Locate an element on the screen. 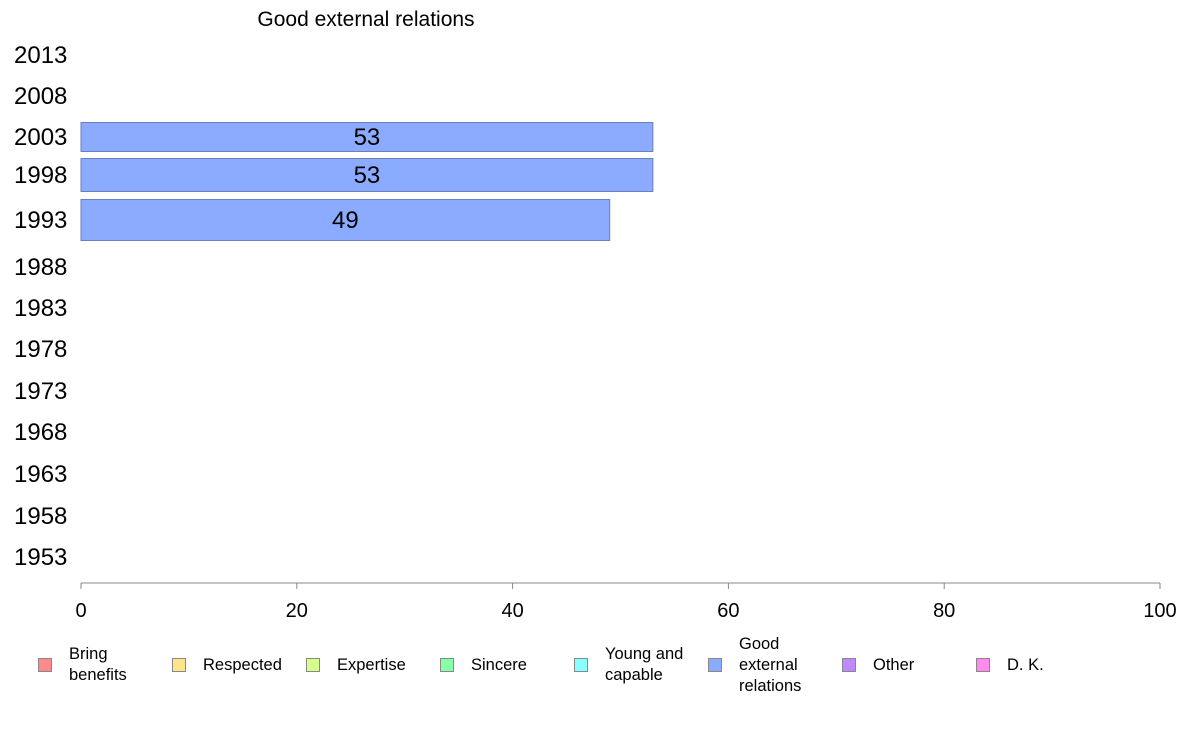 This screenshot has height=736, width=1188. legend-label: D. K. is located at coordinates (1025, 664).